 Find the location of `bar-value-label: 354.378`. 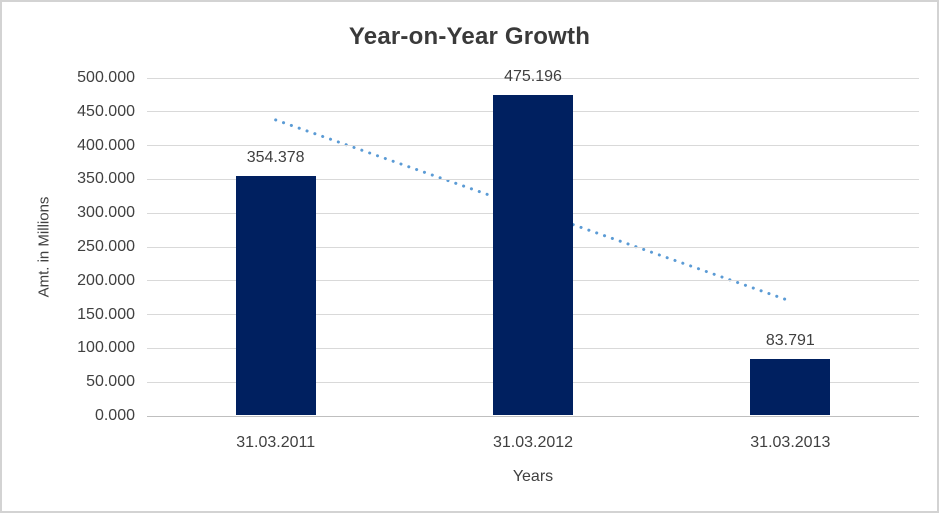

bar-value-label: 354.378 is located at coordinates (275, 158).